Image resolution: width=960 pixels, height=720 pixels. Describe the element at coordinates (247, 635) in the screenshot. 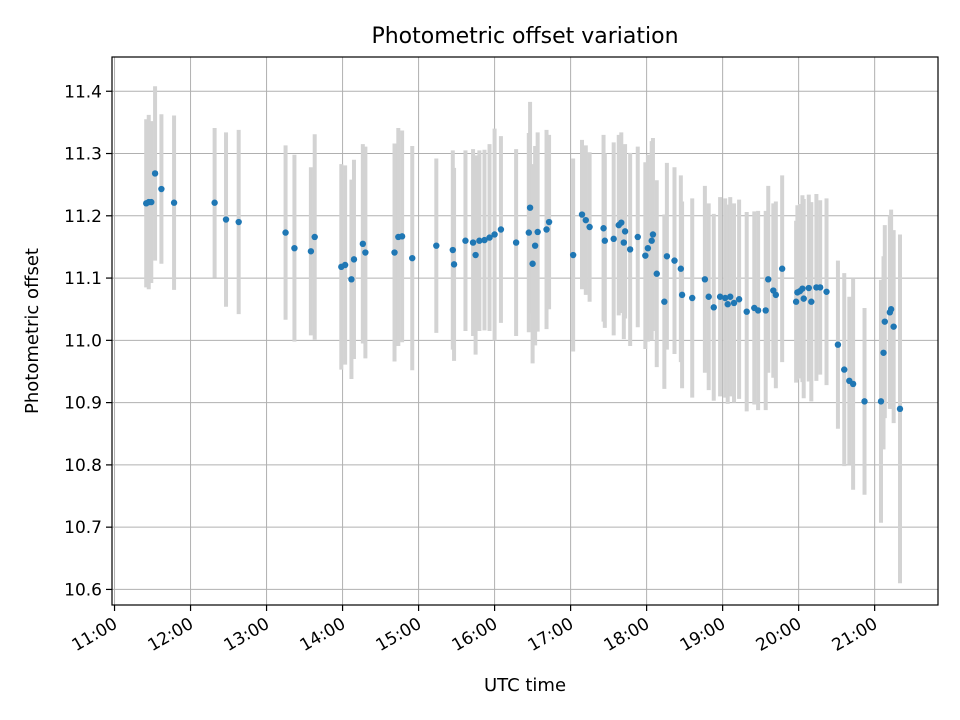

I see `x-tick-label: 13:00` at that location.